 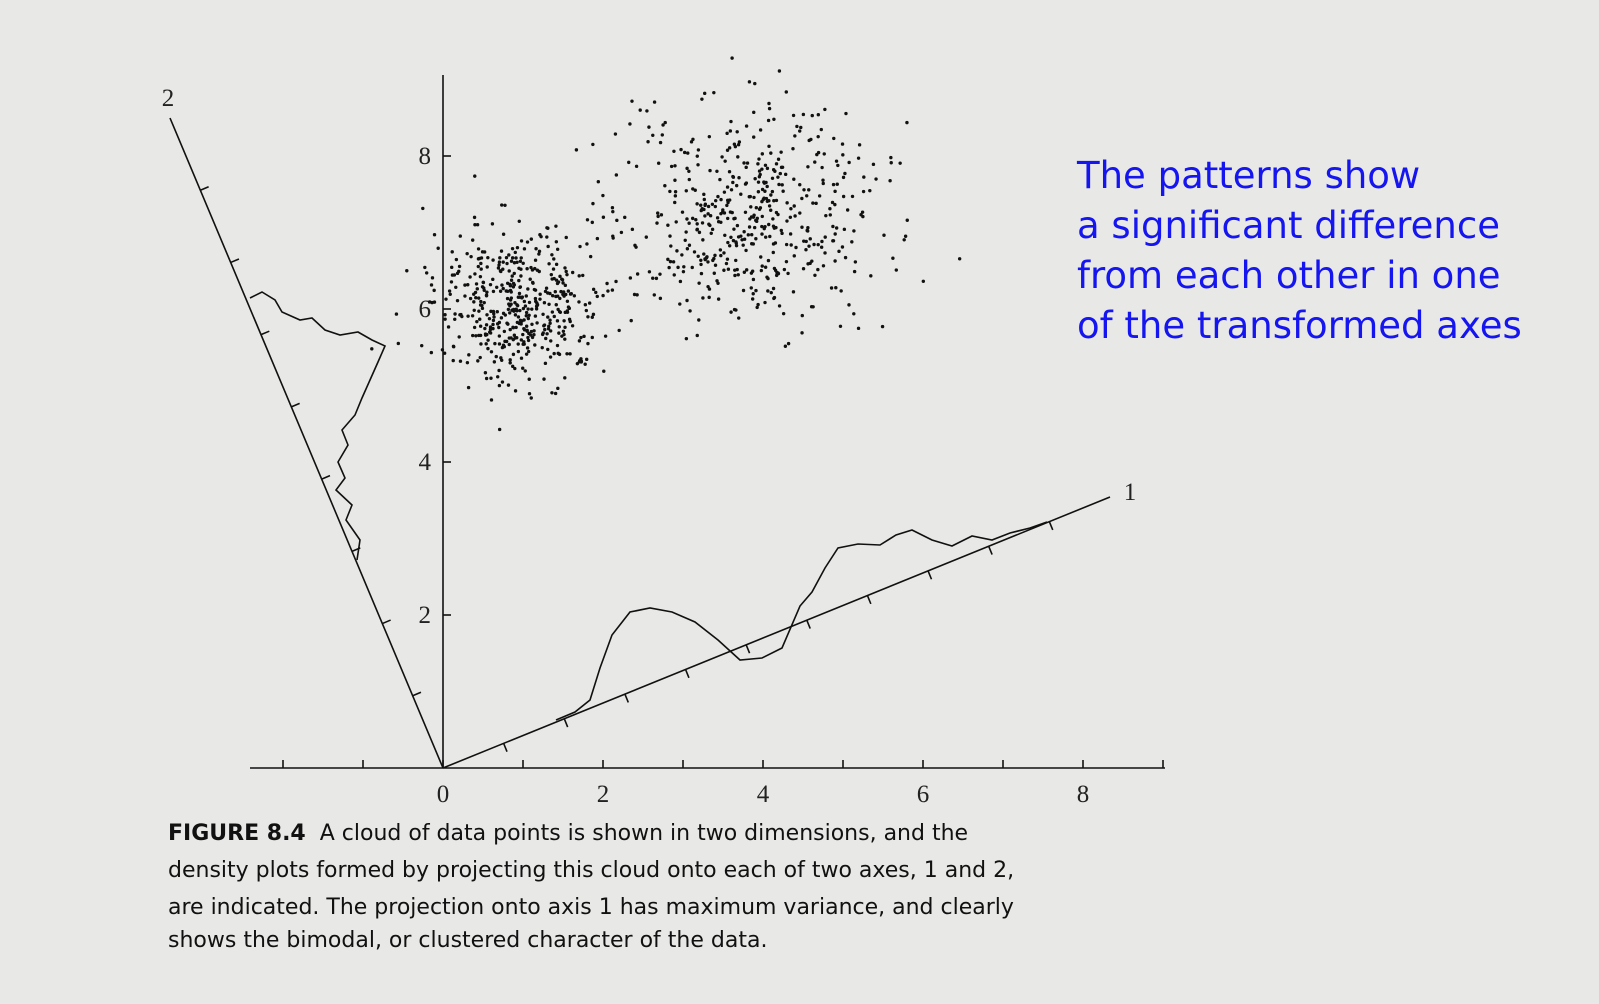 What do you see at coordinates (930, 575) in the screenshot?
I see `axis-tick` at bounding box center [930, 575].